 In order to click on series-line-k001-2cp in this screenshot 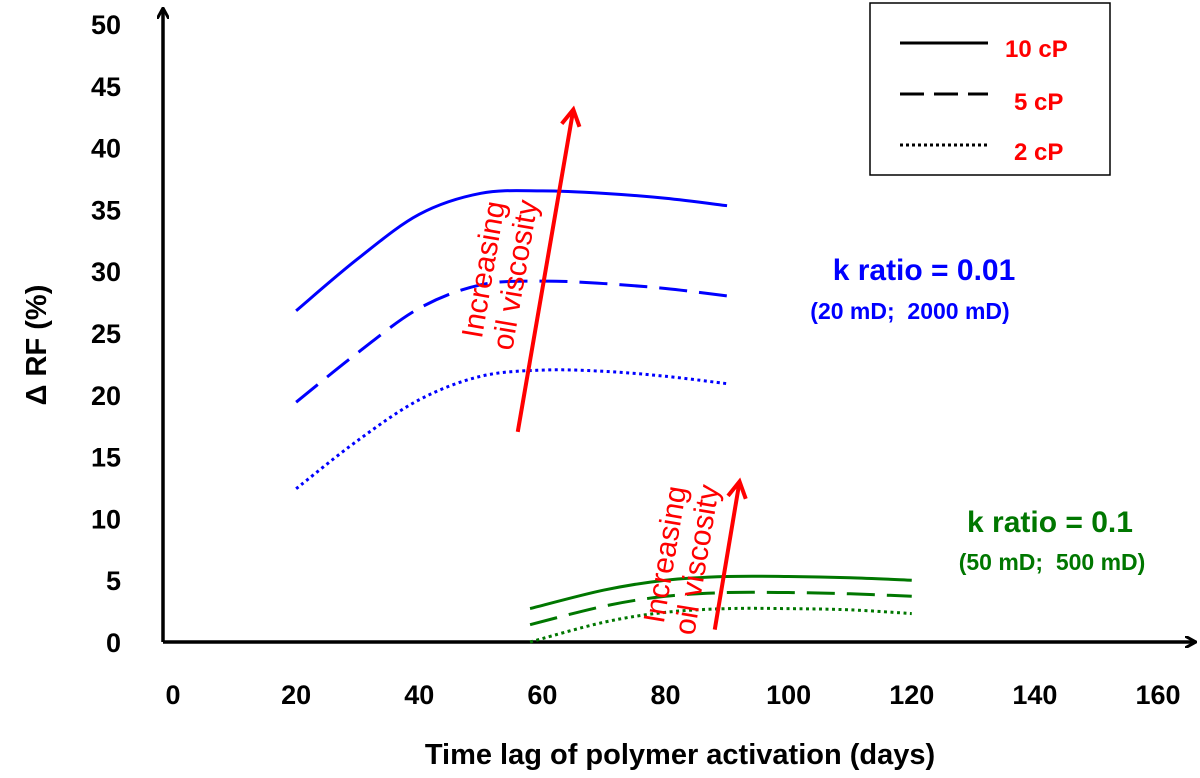, I will do `click(511, 429)`.